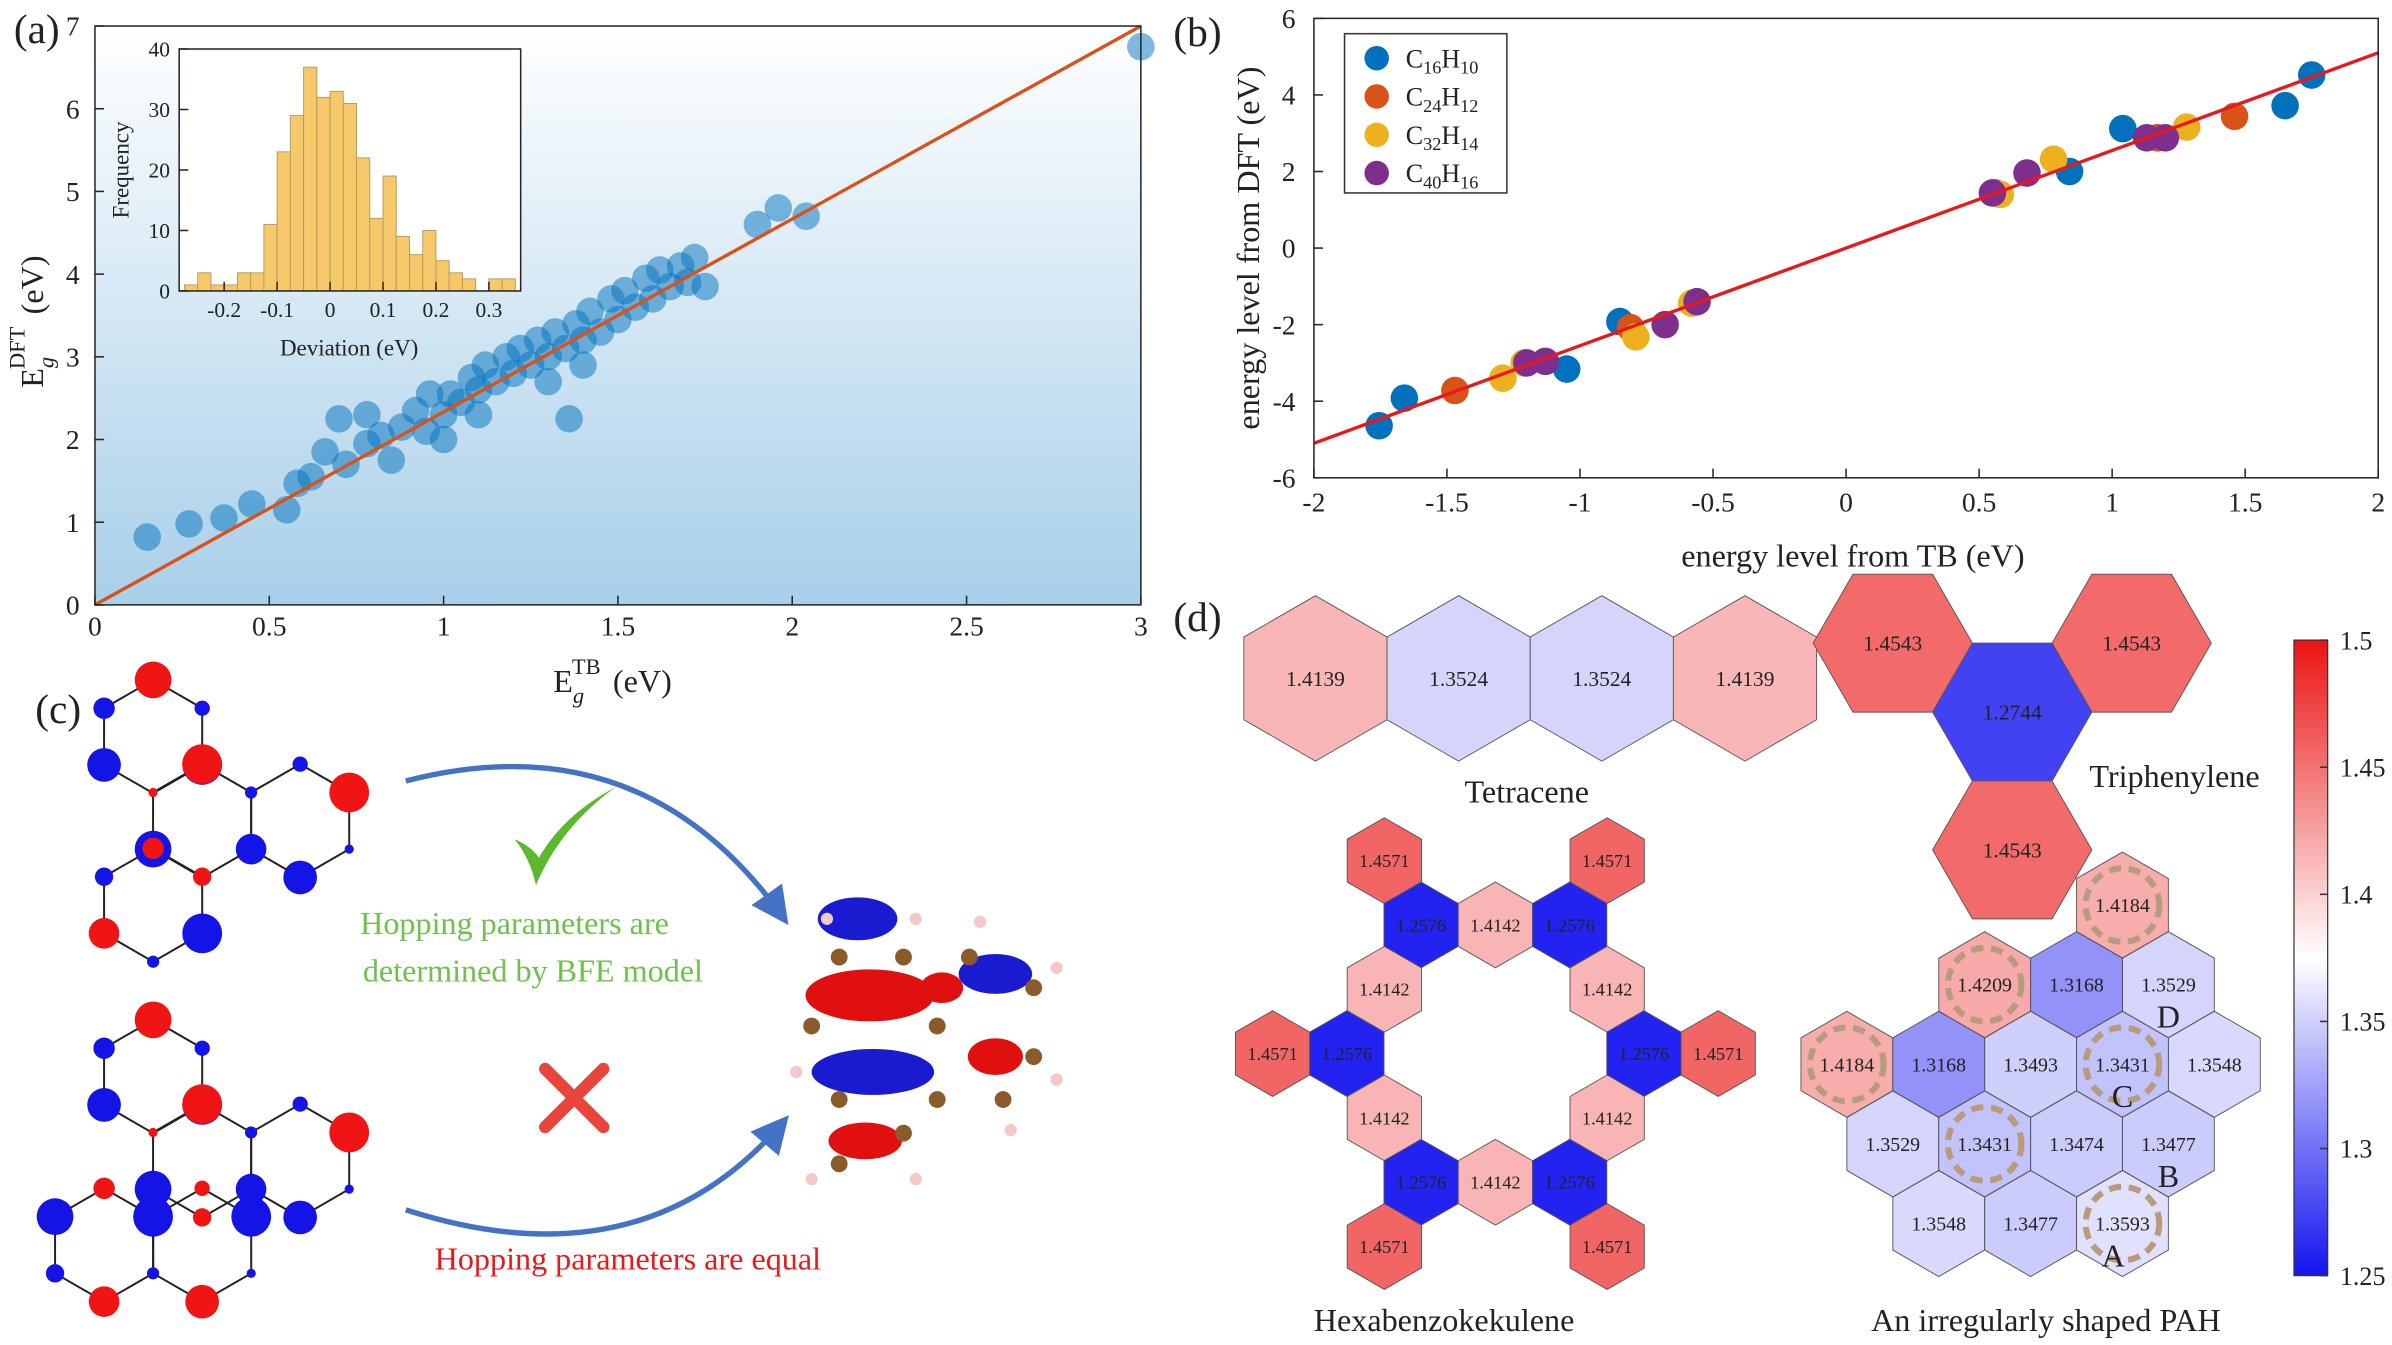  What do you see at coordinates (966, 626) in the screenshot?
I see `x-tick-label: 2.5` at bounding box center [966, 626].